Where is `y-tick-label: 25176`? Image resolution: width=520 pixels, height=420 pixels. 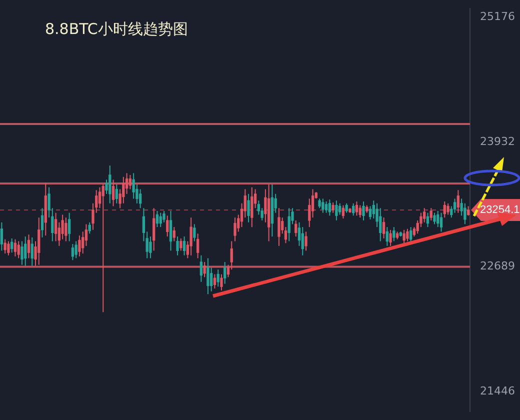
y-tick-label: 25176 is located at coordinates (497, 16).